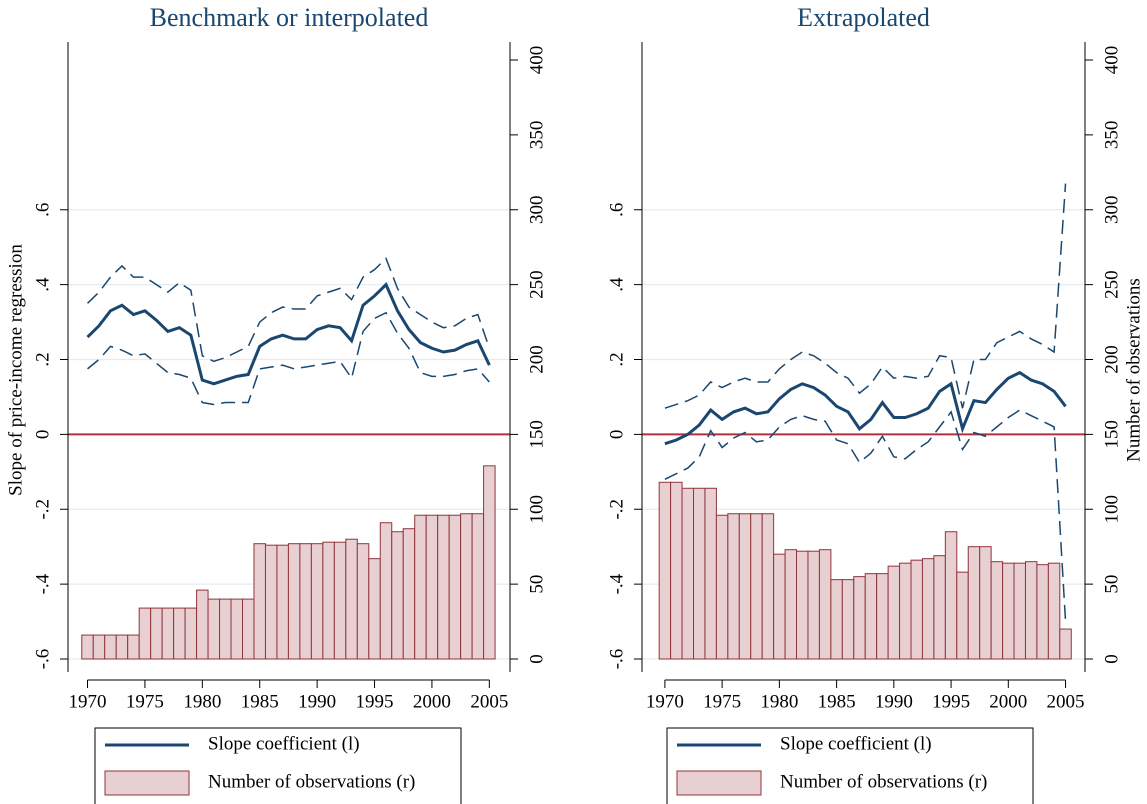 The image size is (1147, 804). I want to click on y2-tick-label: 0, so click(536, 659).